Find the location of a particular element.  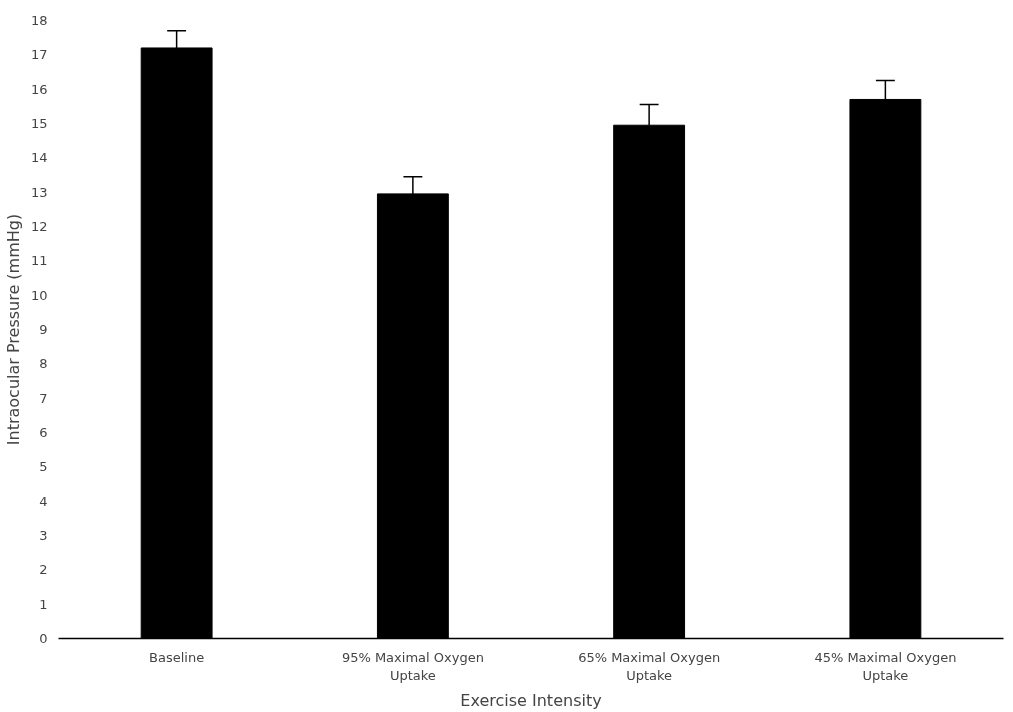

y-tick-label: 3 is located at coordinates (43, 535).